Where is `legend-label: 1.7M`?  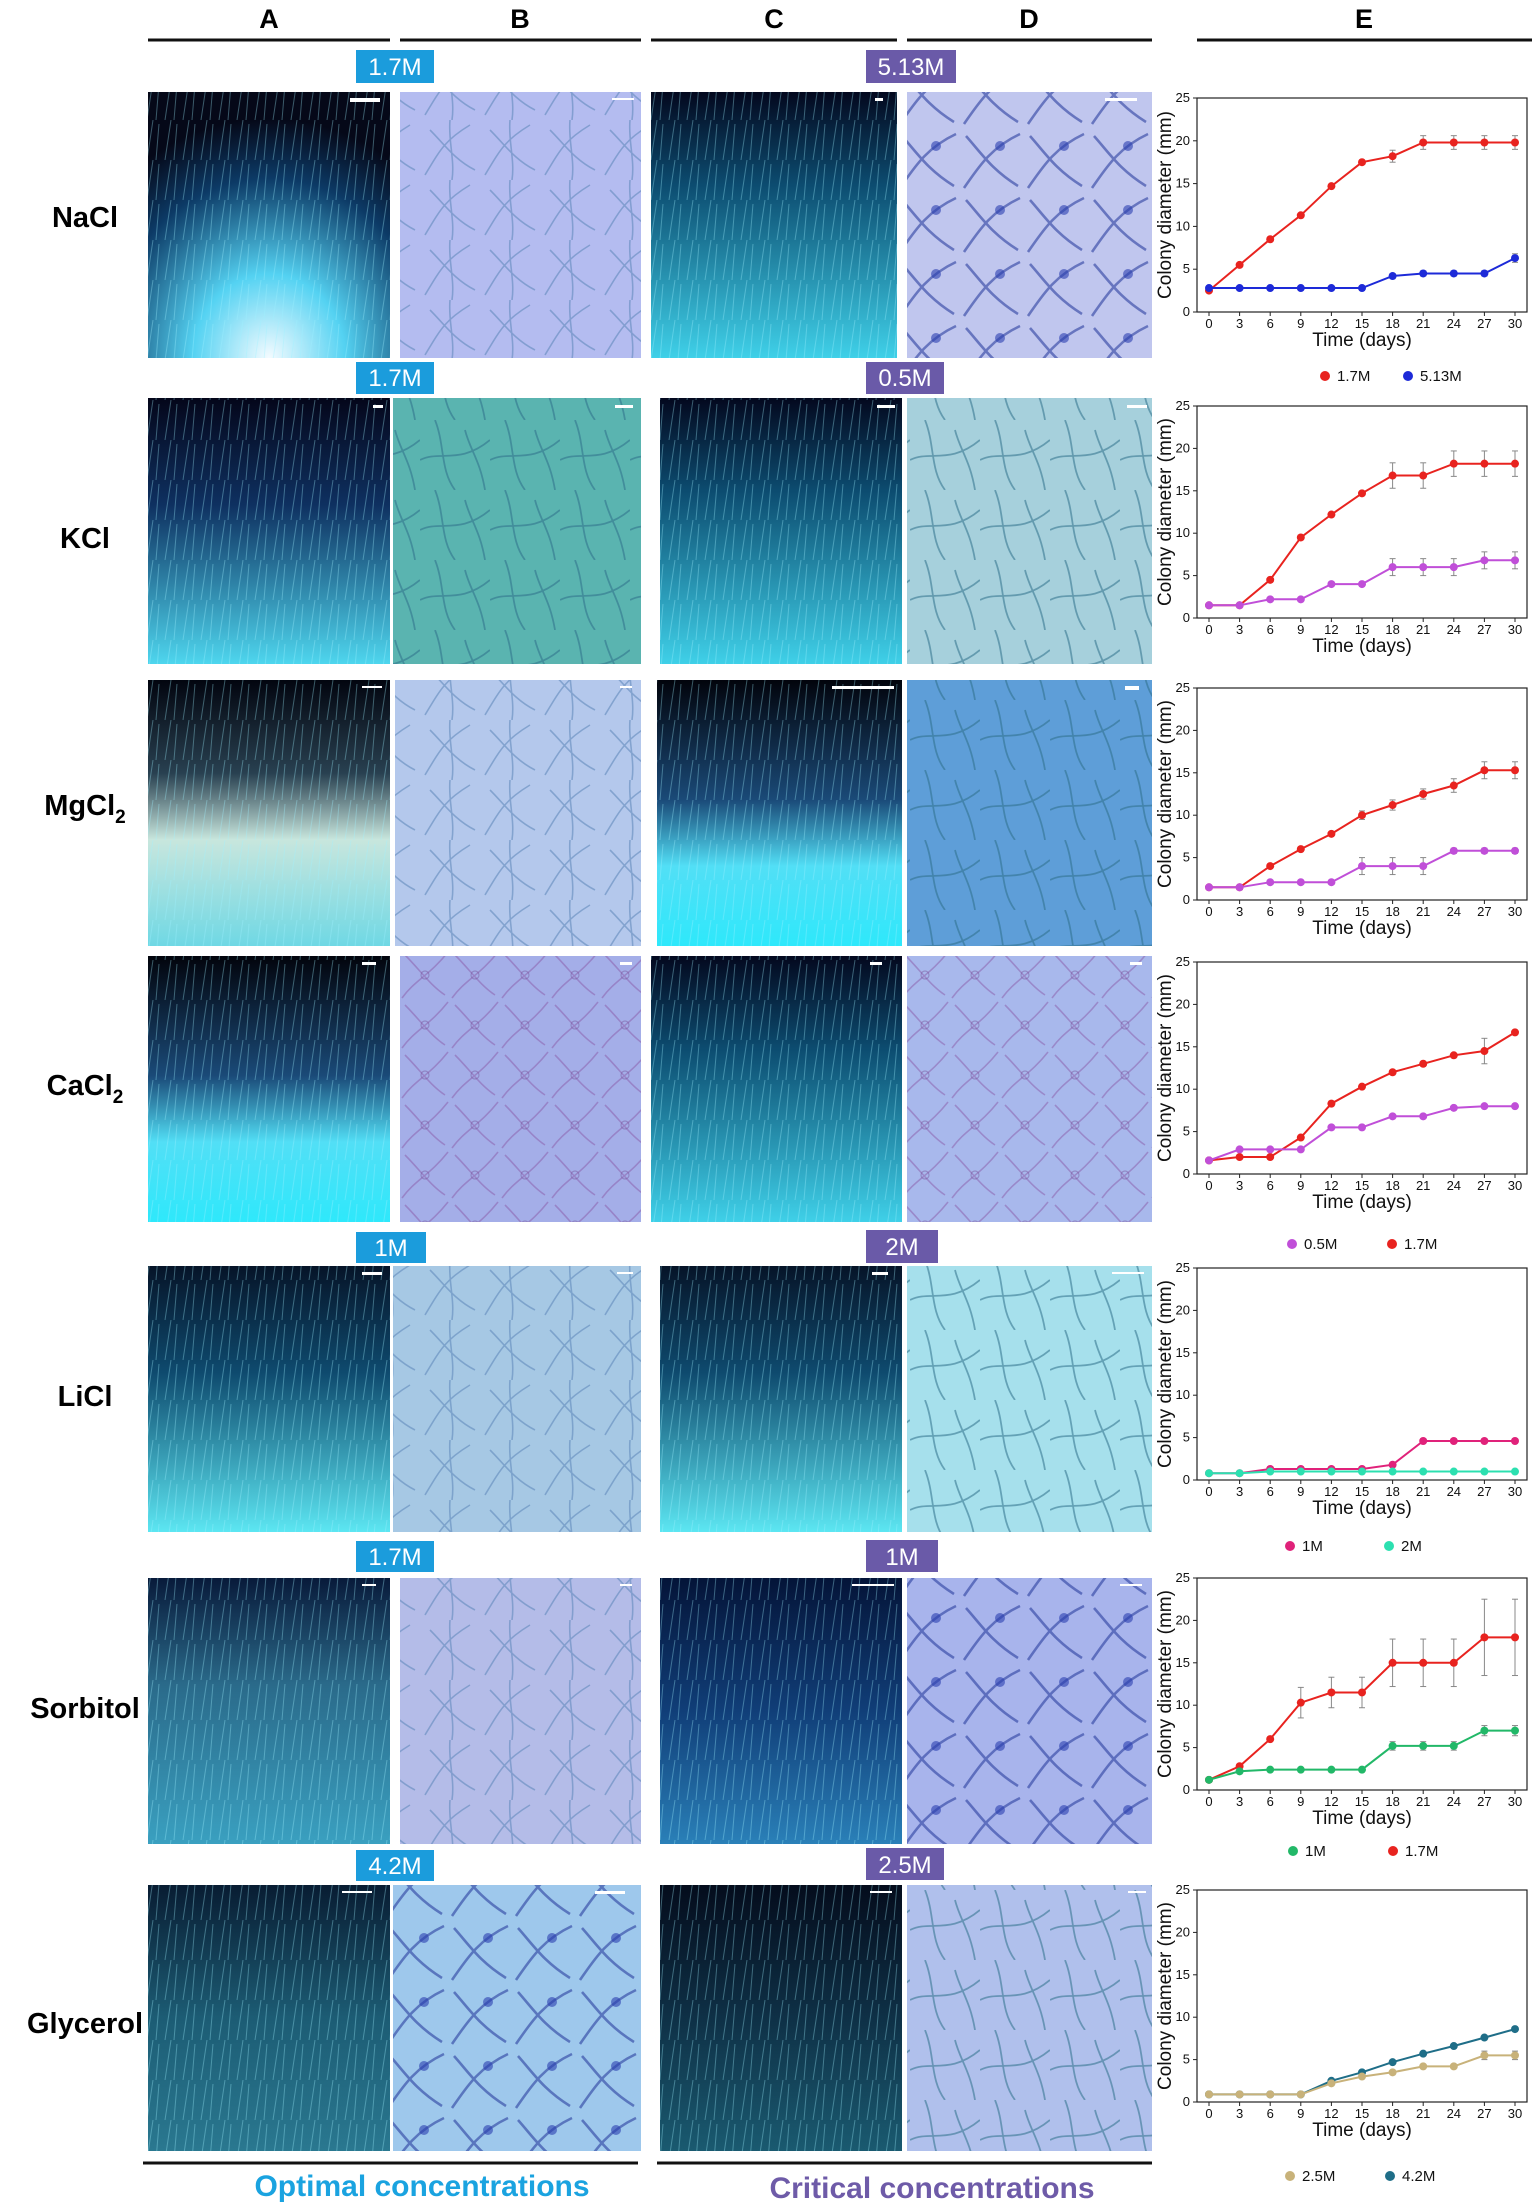 legend-label: 1.7M is located at coordinates (1420, 1244).